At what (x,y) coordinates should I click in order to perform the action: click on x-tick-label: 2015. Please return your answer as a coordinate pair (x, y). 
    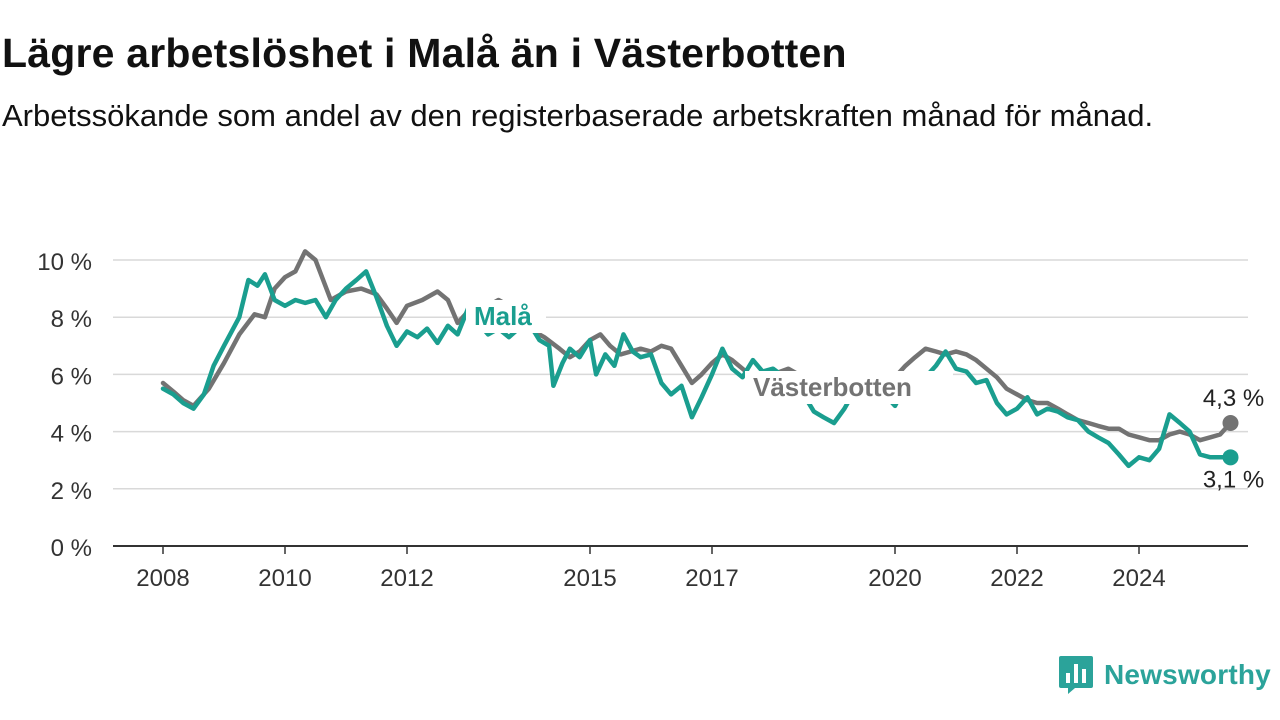
    Looking at the image, I should click on (589, 578).